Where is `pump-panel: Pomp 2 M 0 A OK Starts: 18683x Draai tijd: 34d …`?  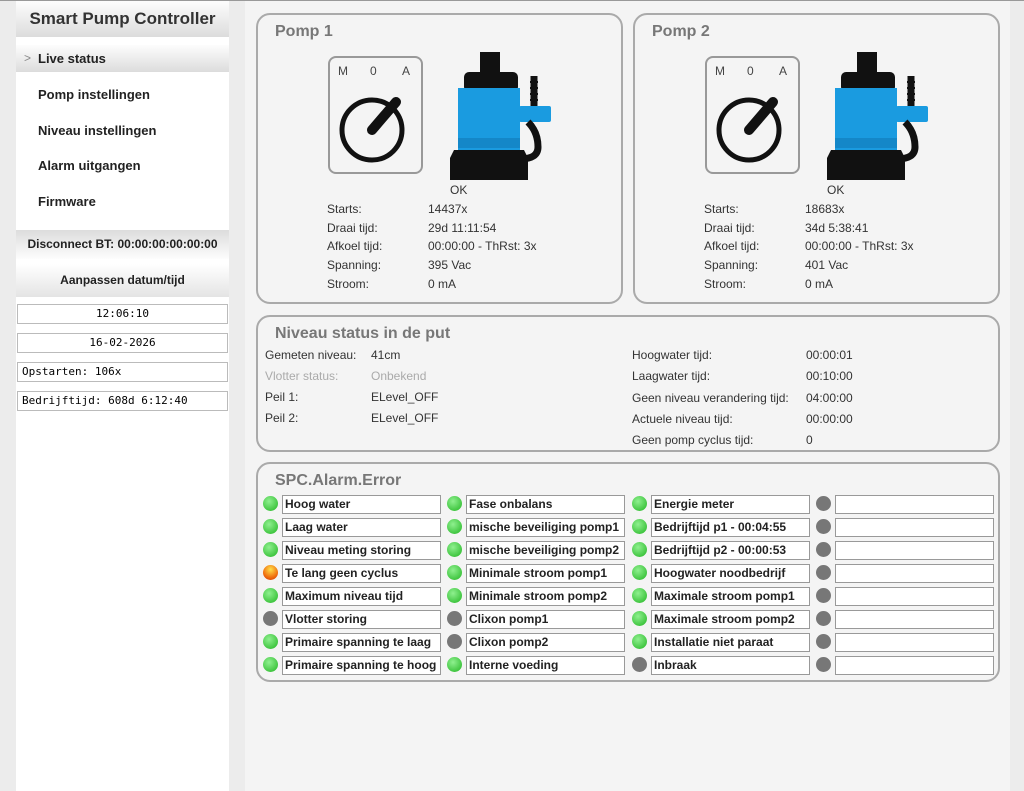
pump-panel: Pomp 2 M 0 A OK Starts: 18683x Draai tijd: 34d … is located at coordinates (816, 158).